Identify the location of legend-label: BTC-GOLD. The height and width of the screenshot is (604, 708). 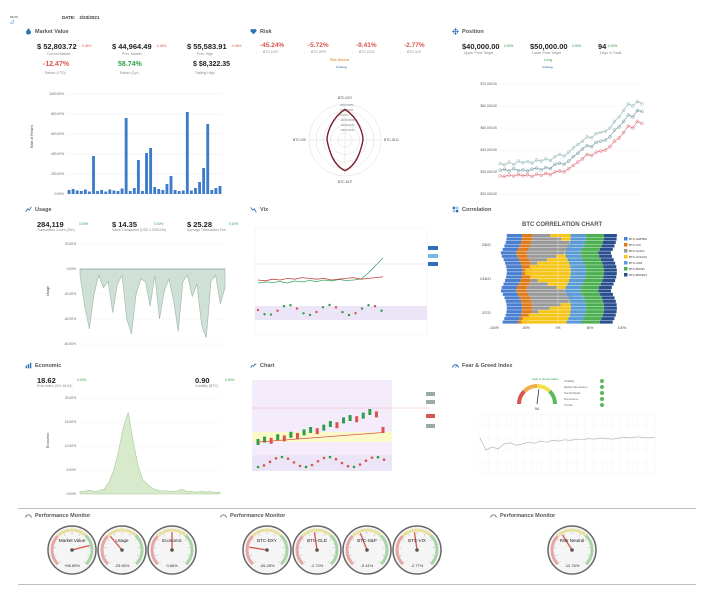
(637, 251).